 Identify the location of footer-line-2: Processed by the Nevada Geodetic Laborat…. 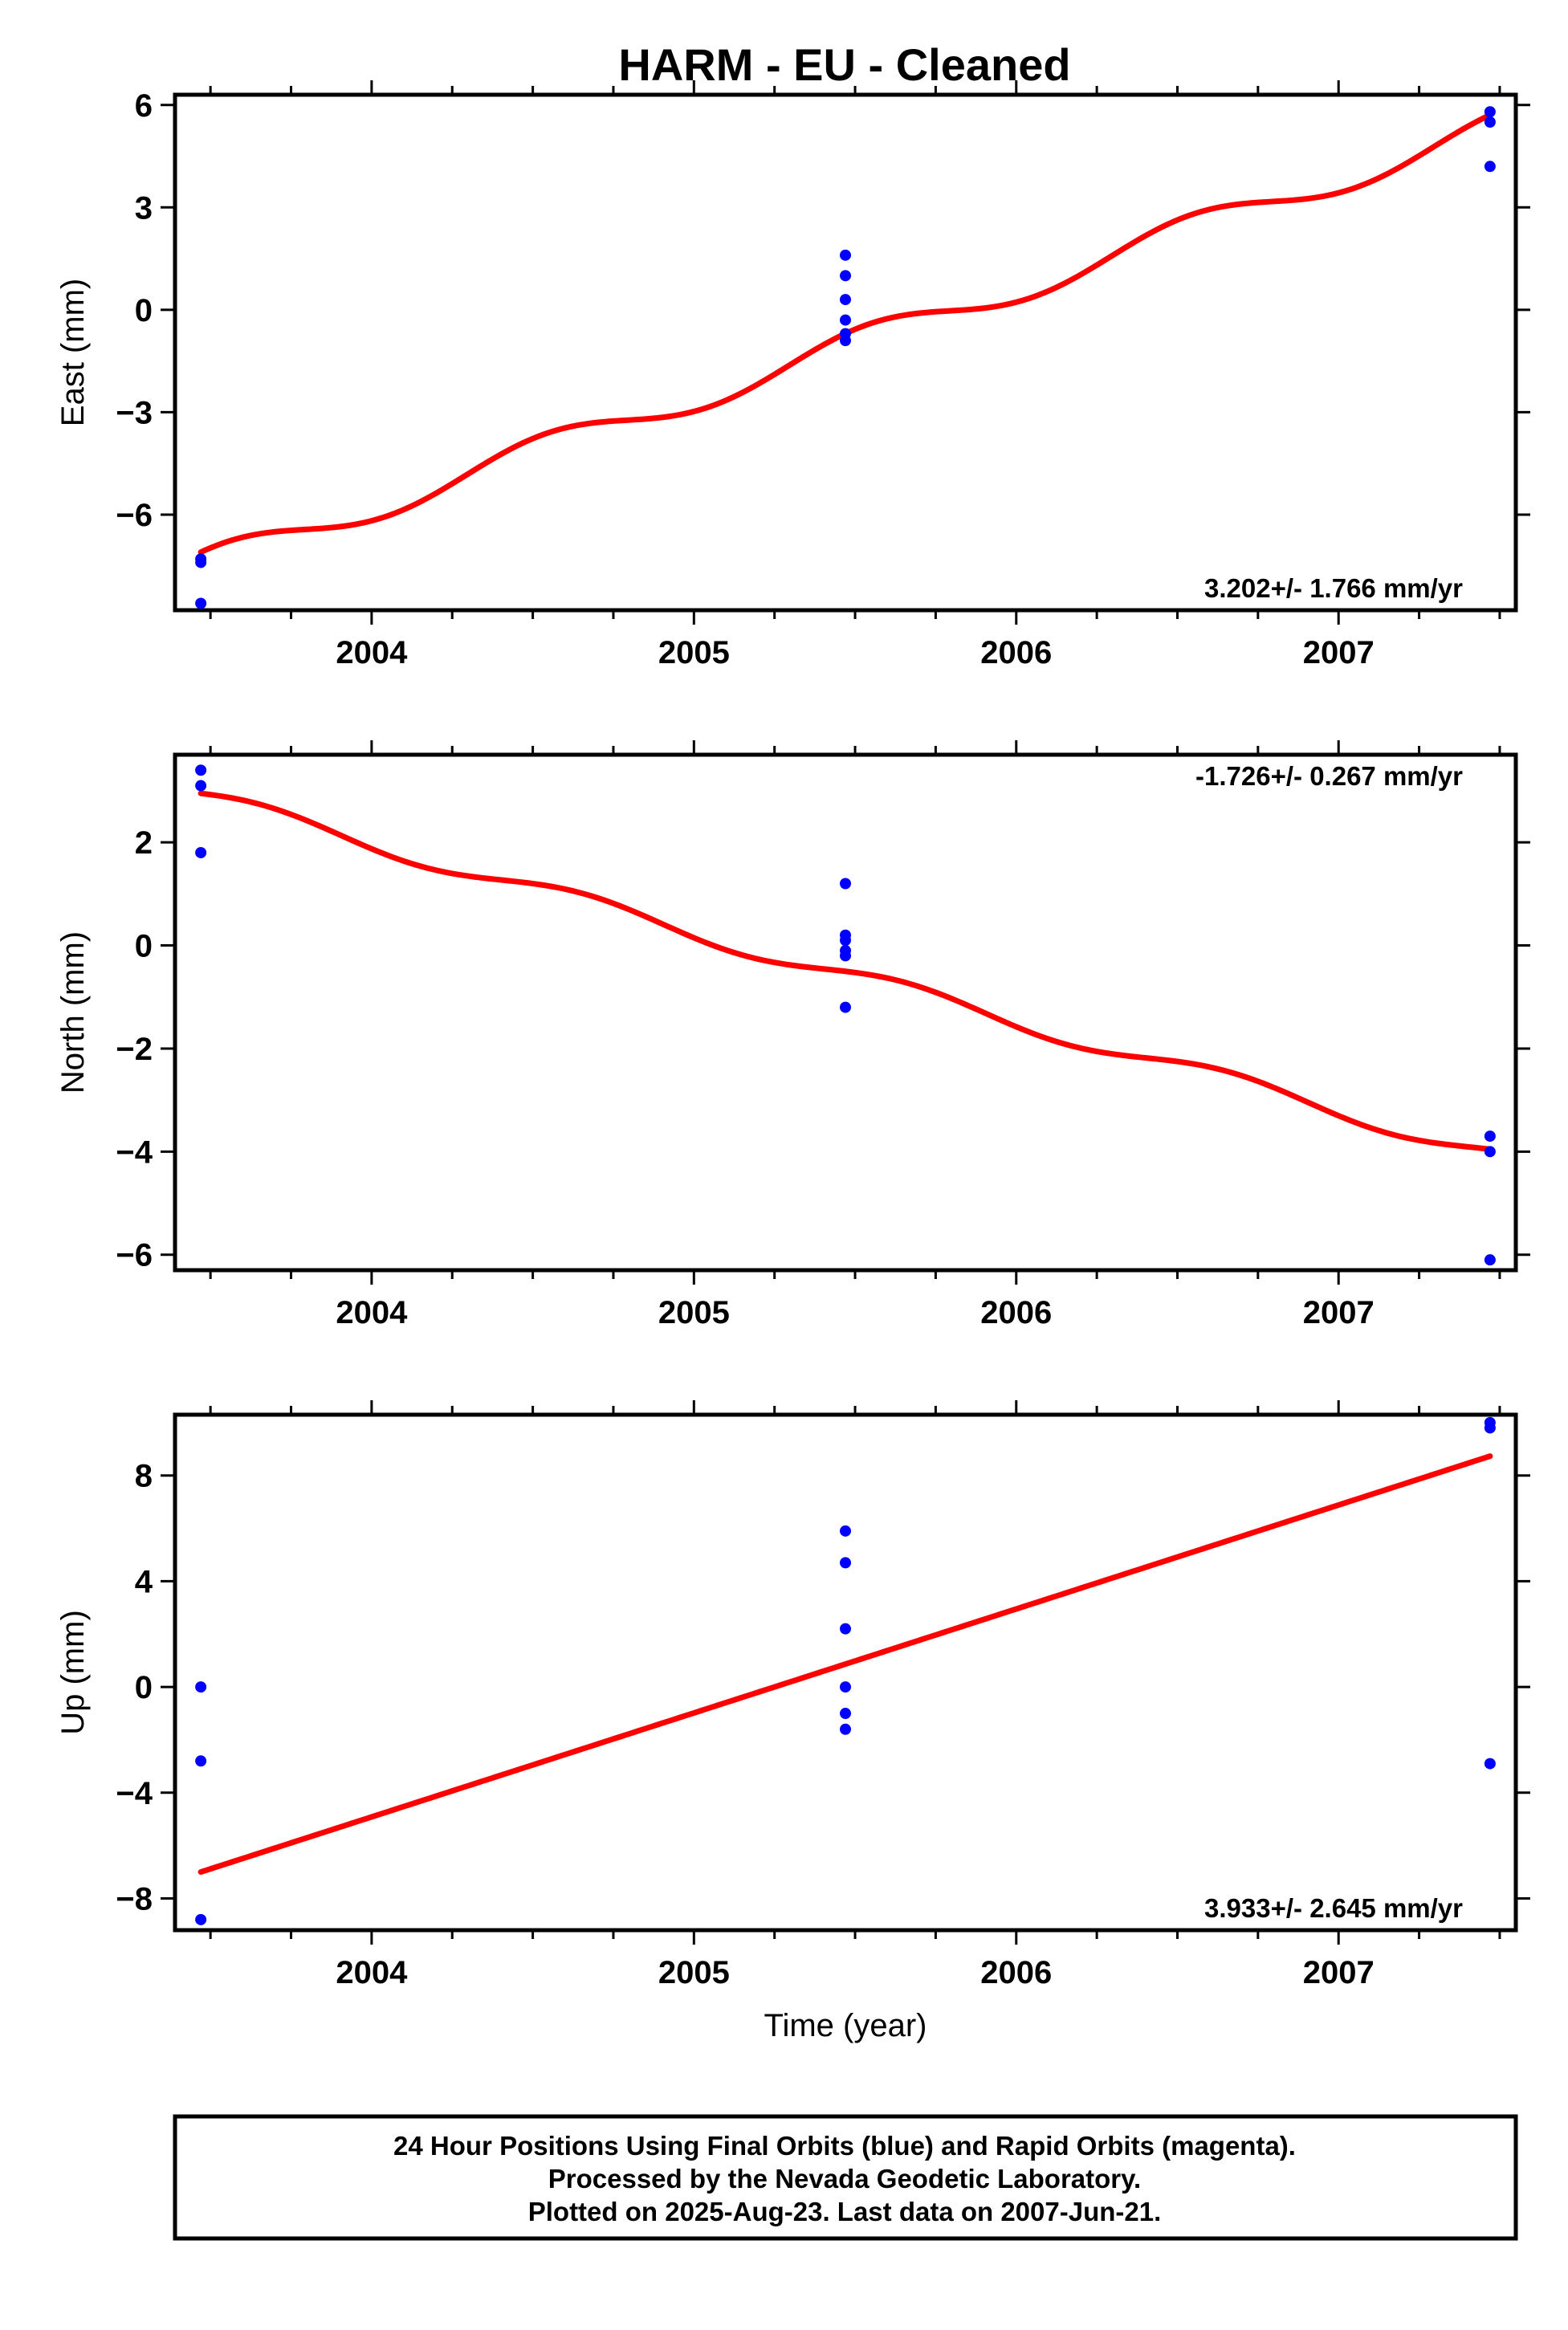
(844, 2179).